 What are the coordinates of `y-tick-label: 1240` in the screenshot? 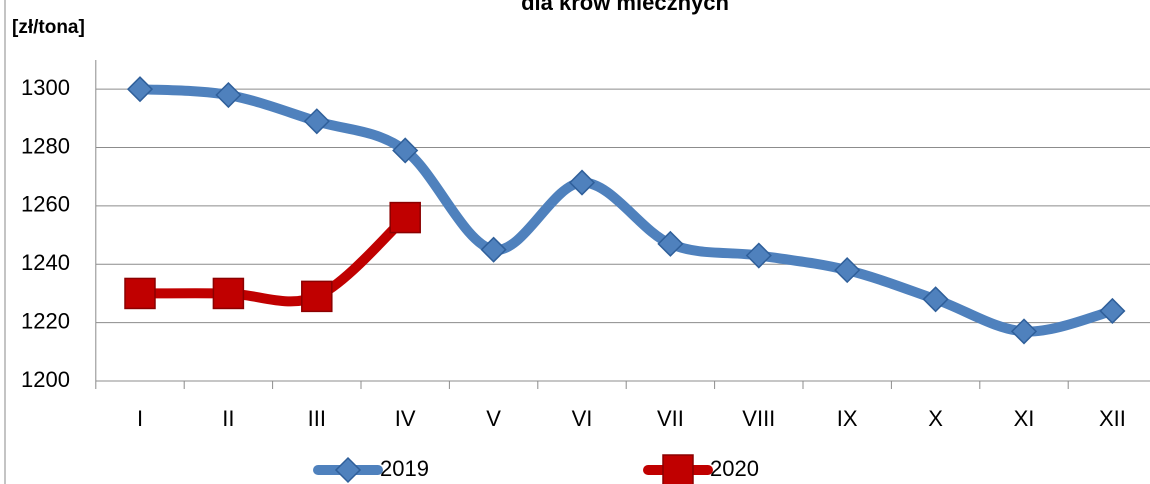 It's located at (45, 262).